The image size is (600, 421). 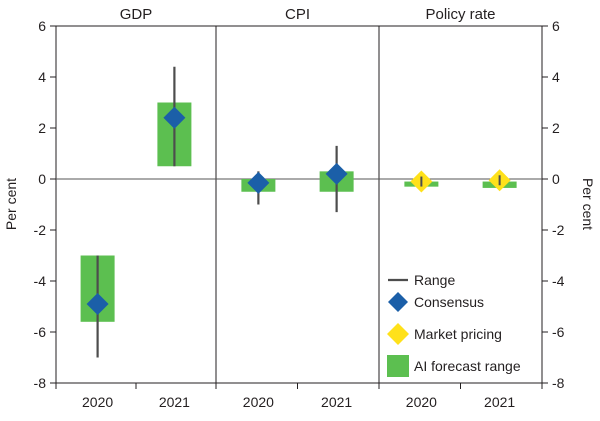 I want to click on y-tick-label-left: -8, so click(x=40, y=383).